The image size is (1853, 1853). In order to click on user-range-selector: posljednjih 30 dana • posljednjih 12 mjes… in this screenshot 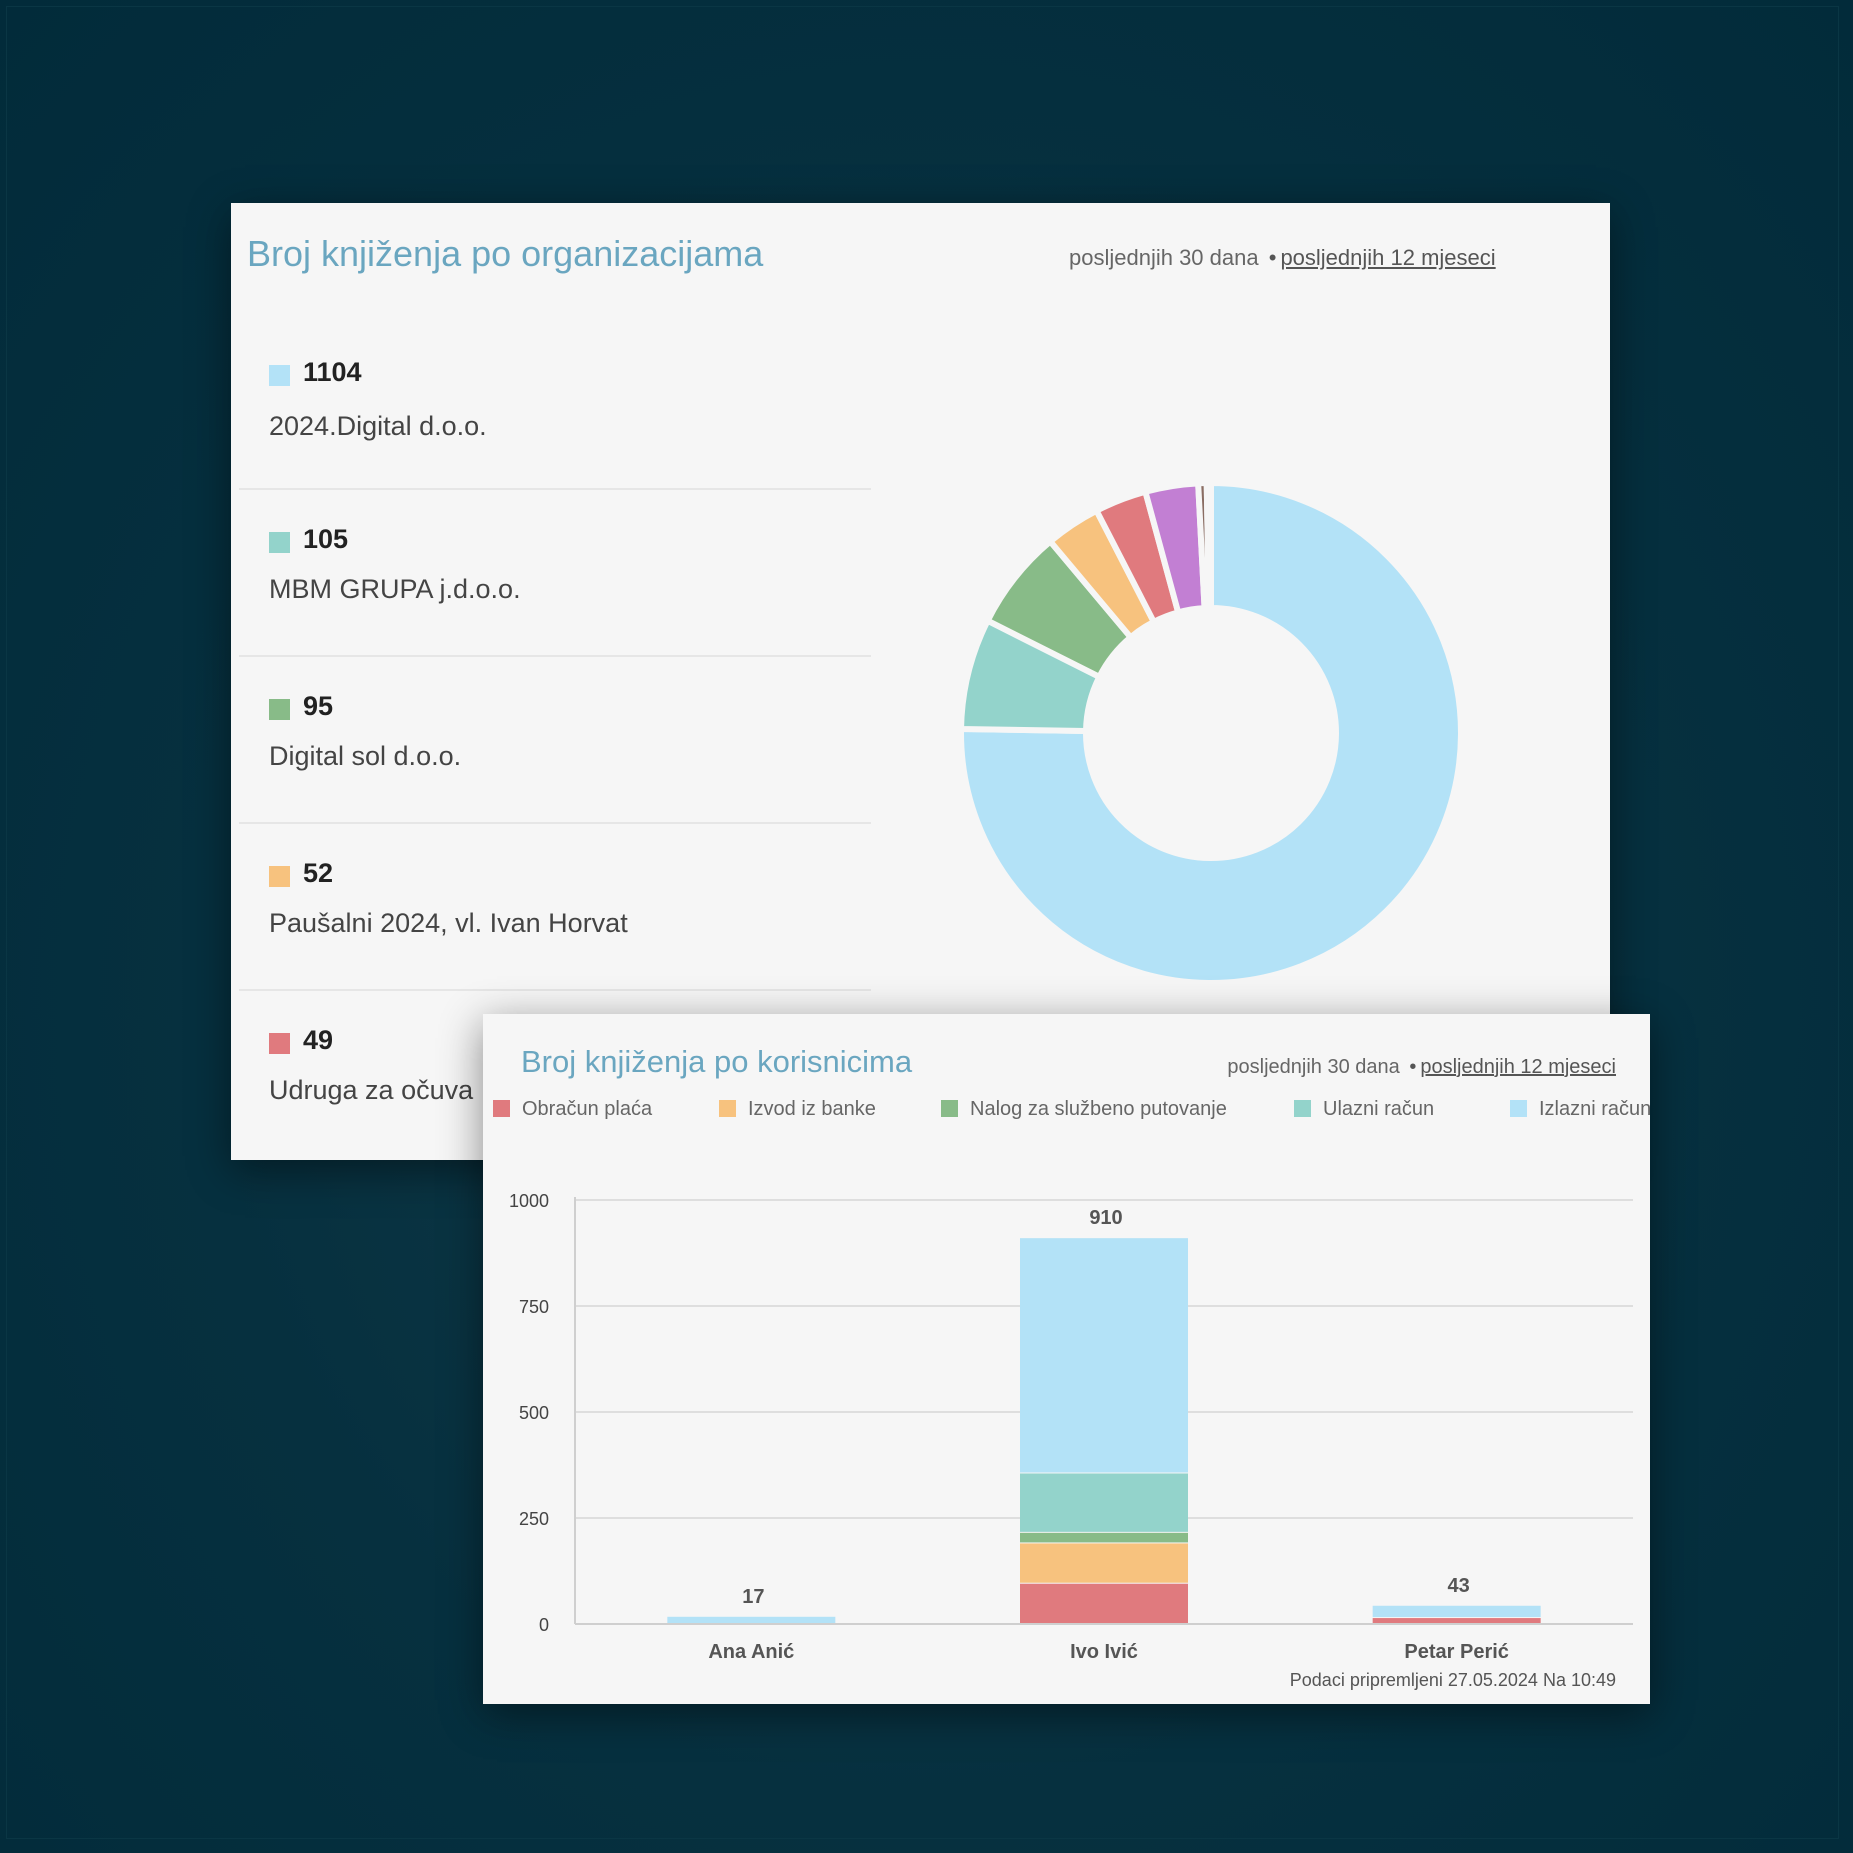, I will do `click(1421, 1067)`.